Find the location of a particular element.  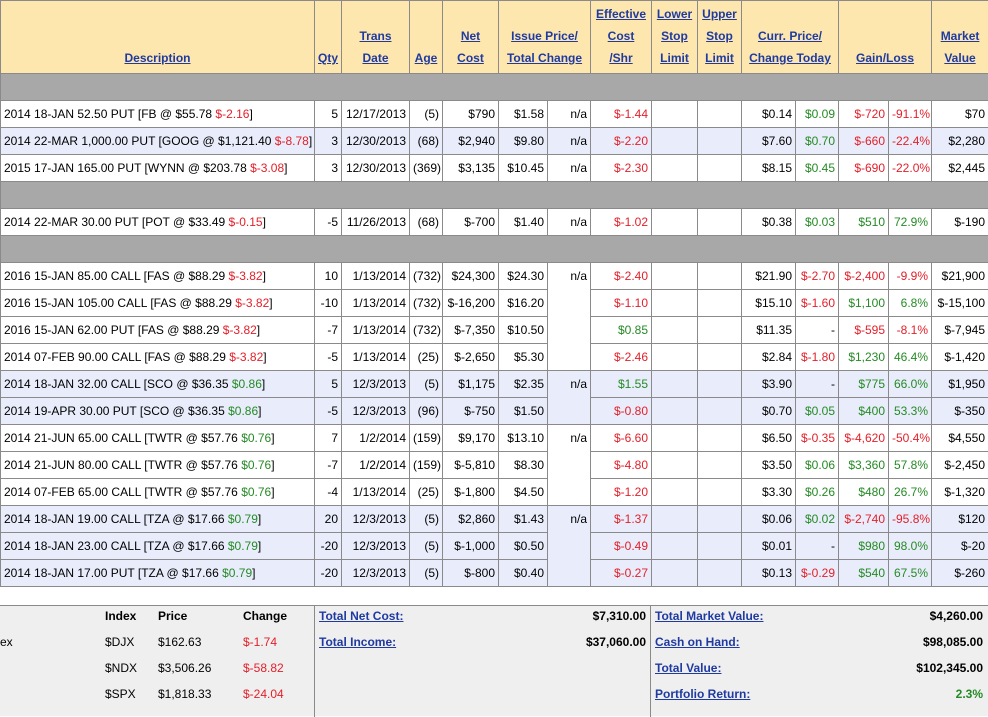

cell: $-700 is located at coordinates (471, 222).